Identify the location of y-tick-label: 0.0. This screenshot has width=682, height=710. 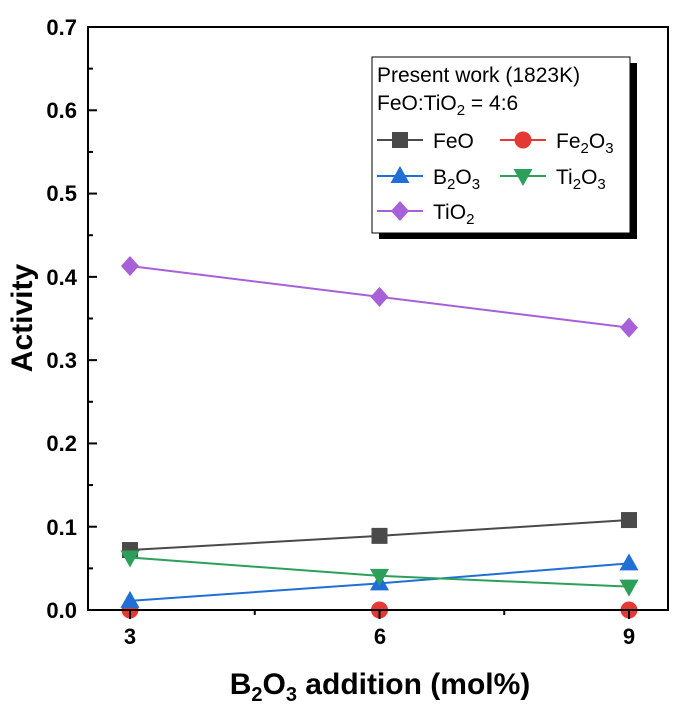
(61, 610).